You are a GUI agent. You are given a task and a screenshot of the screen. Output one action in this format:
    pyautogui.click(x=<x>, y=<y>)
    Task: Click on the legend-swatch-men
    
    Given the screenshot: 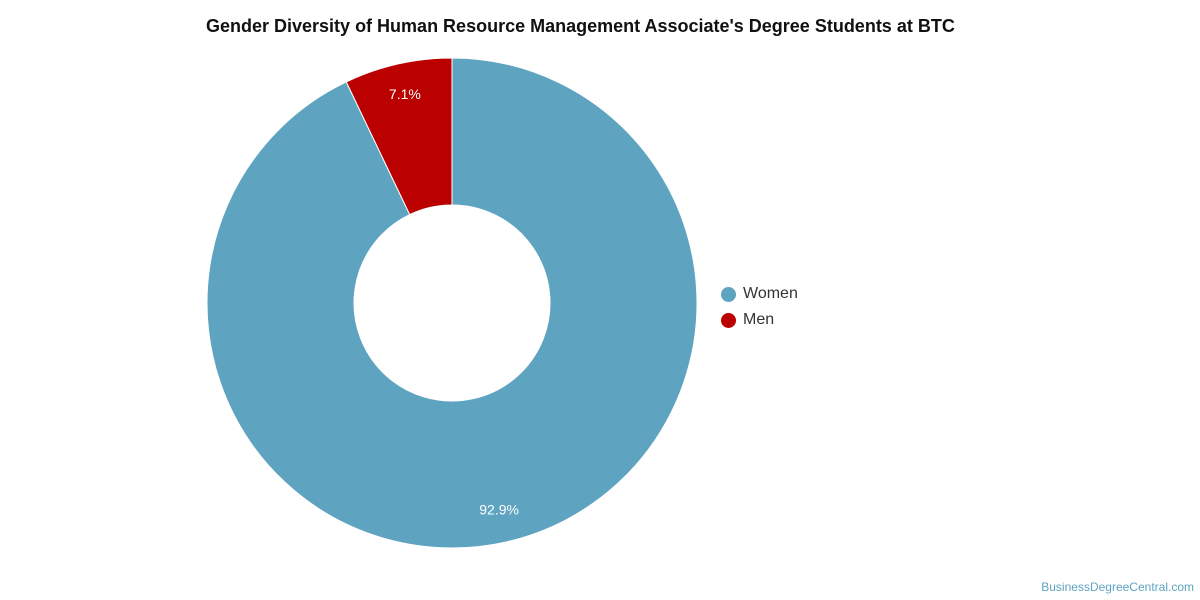 What is the action you would take?
    pyautogui.click(x=728, y=320)
    